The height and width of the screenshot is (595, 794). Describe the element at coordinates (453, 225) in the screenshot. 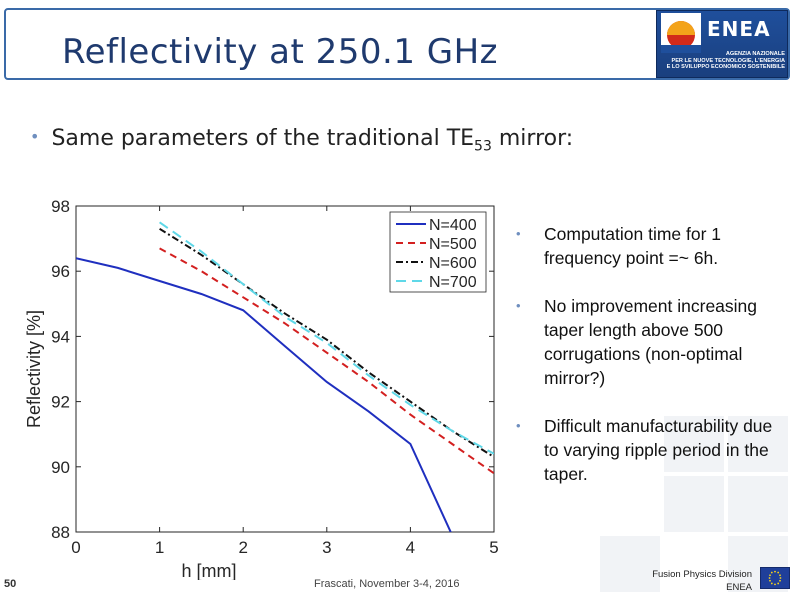

I see `legend-label: N=400` at that location.